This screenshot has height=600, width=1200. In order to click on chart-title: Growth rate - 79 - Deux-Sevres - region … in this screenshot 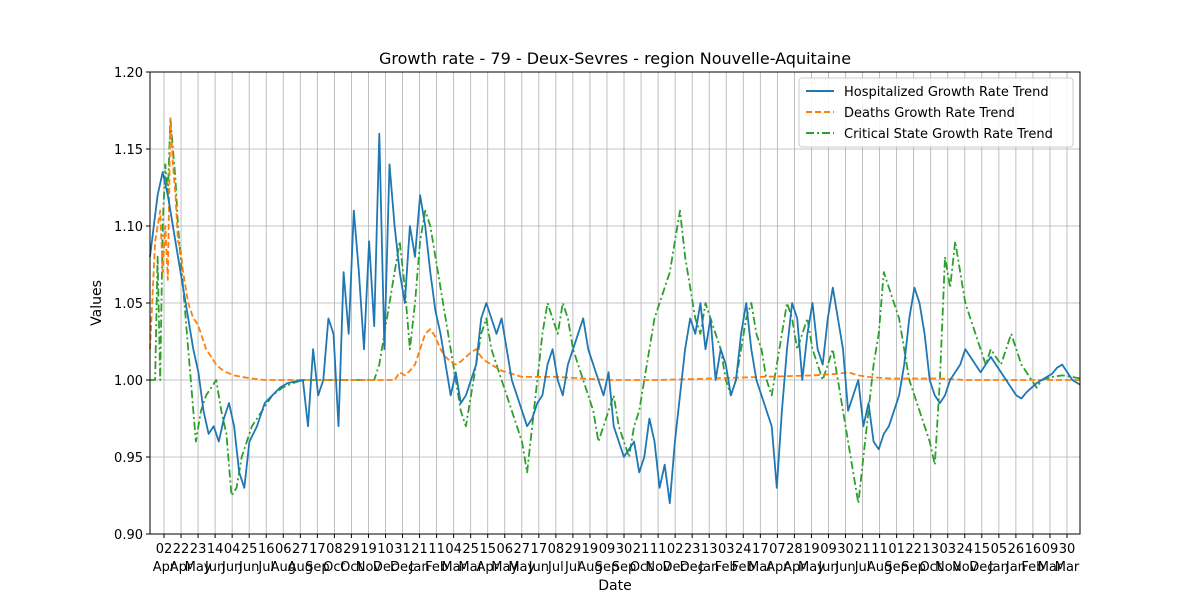, I will do `click(615, 58)`.